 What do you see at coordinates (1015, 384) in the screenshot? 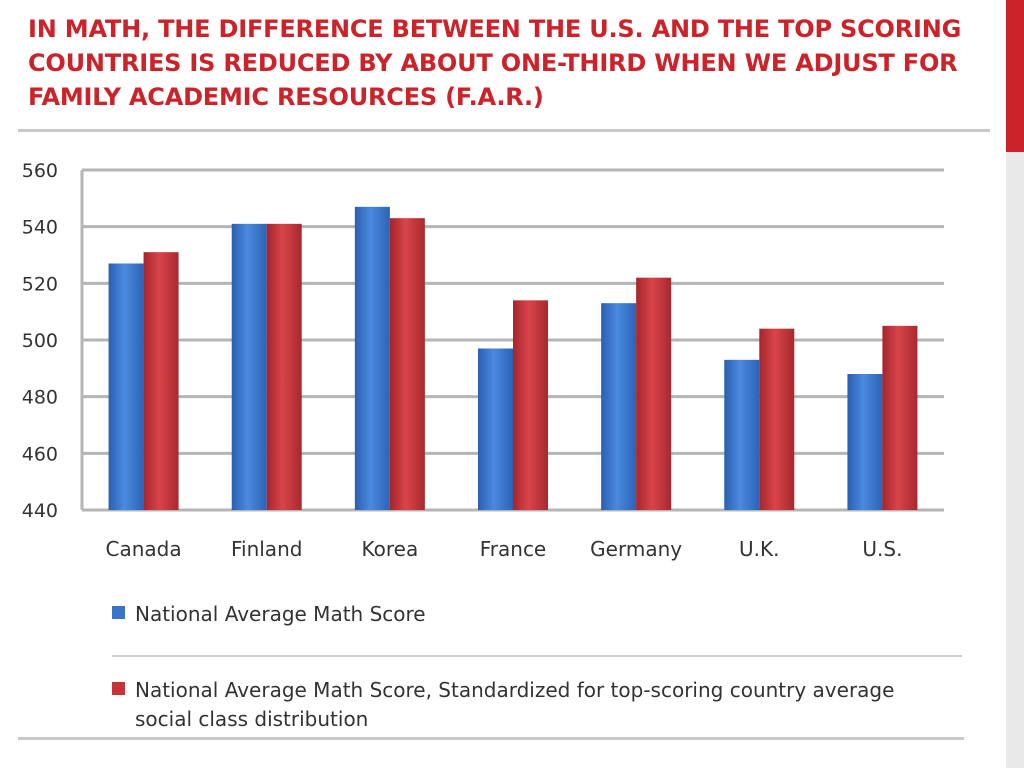
I see `slide-accent-bar` at bounding box center [1015, 384].